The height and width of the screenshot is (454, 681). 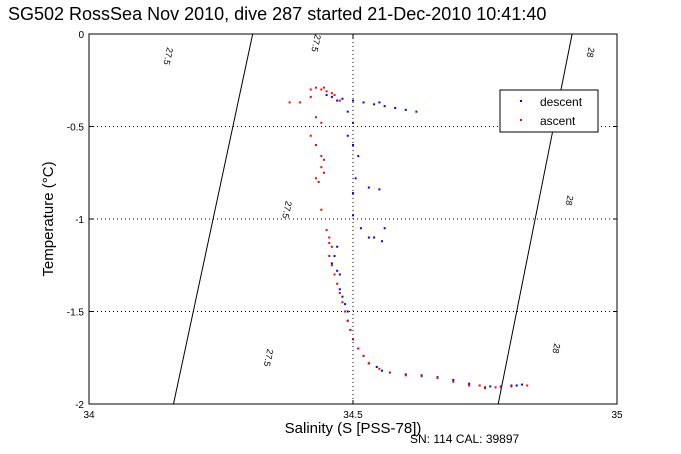 What do you see at coordinates (76, 313) in the screenshot?
I see `y-tick-label: -1.5` at bounding box center [76, 313].